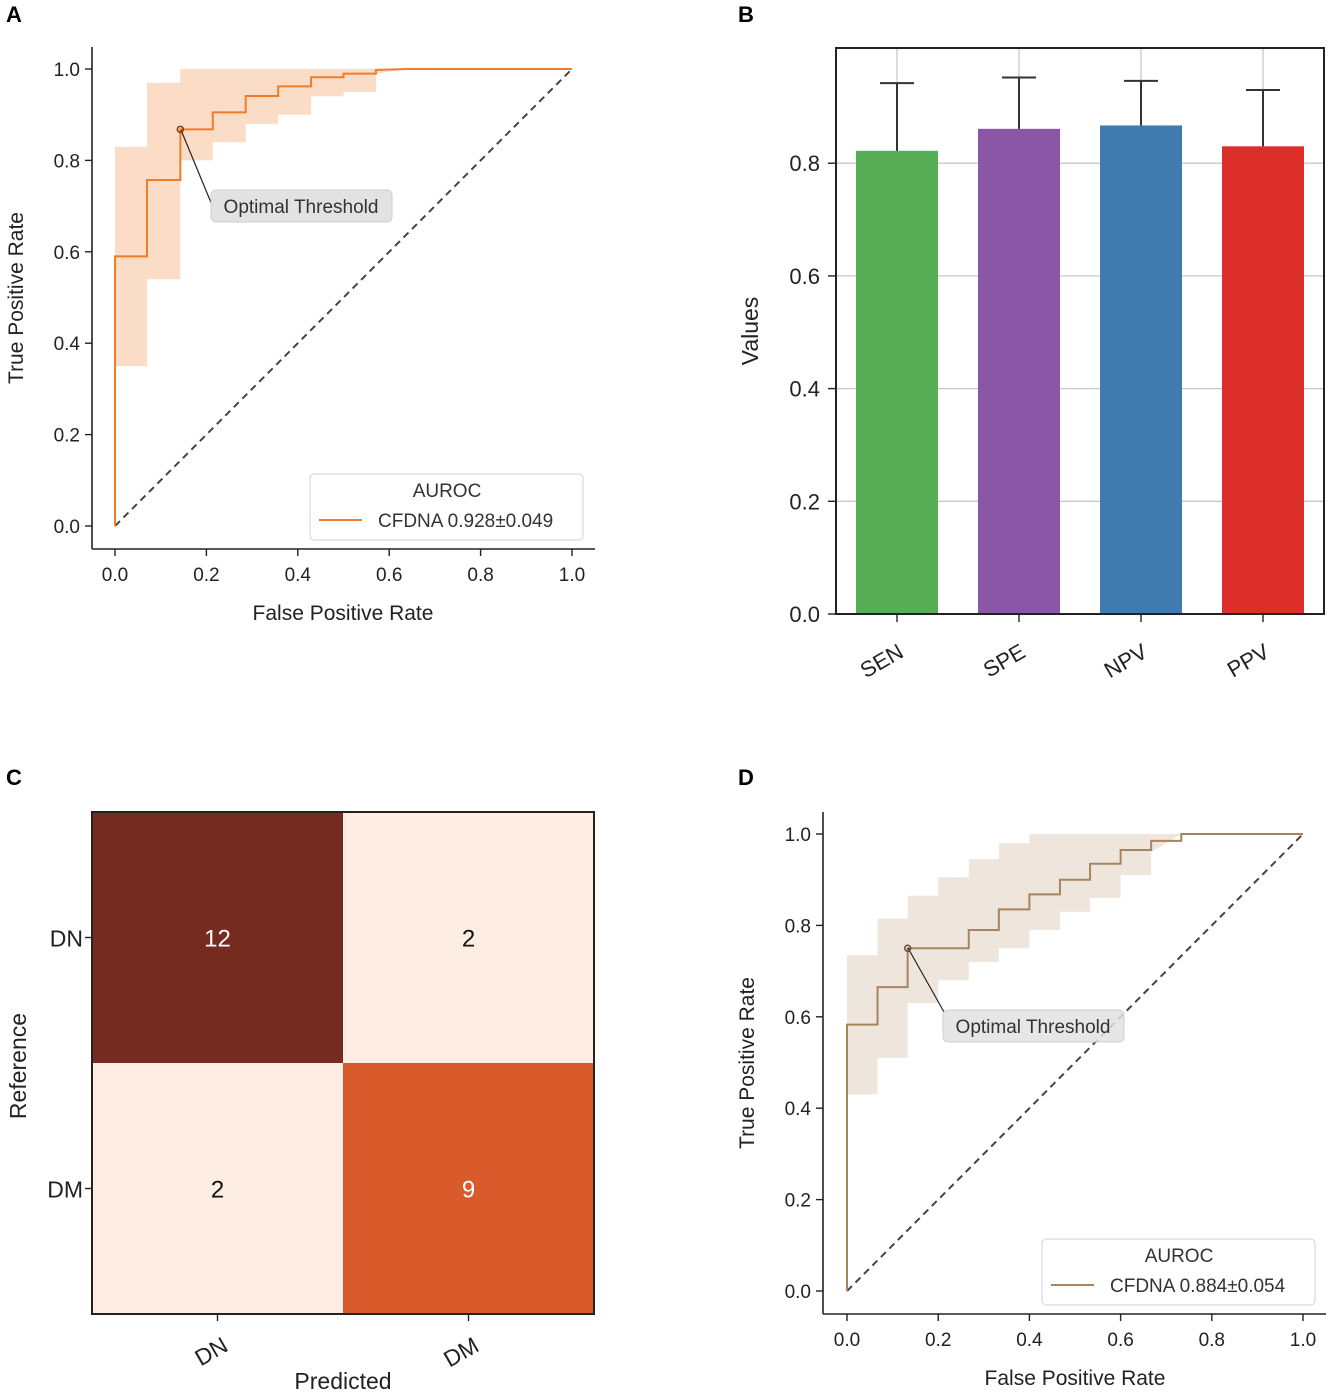 This screenshot has width=1331, height=1395. I want to click on panel-b-y-axis-label: Values, so click(750, 331).